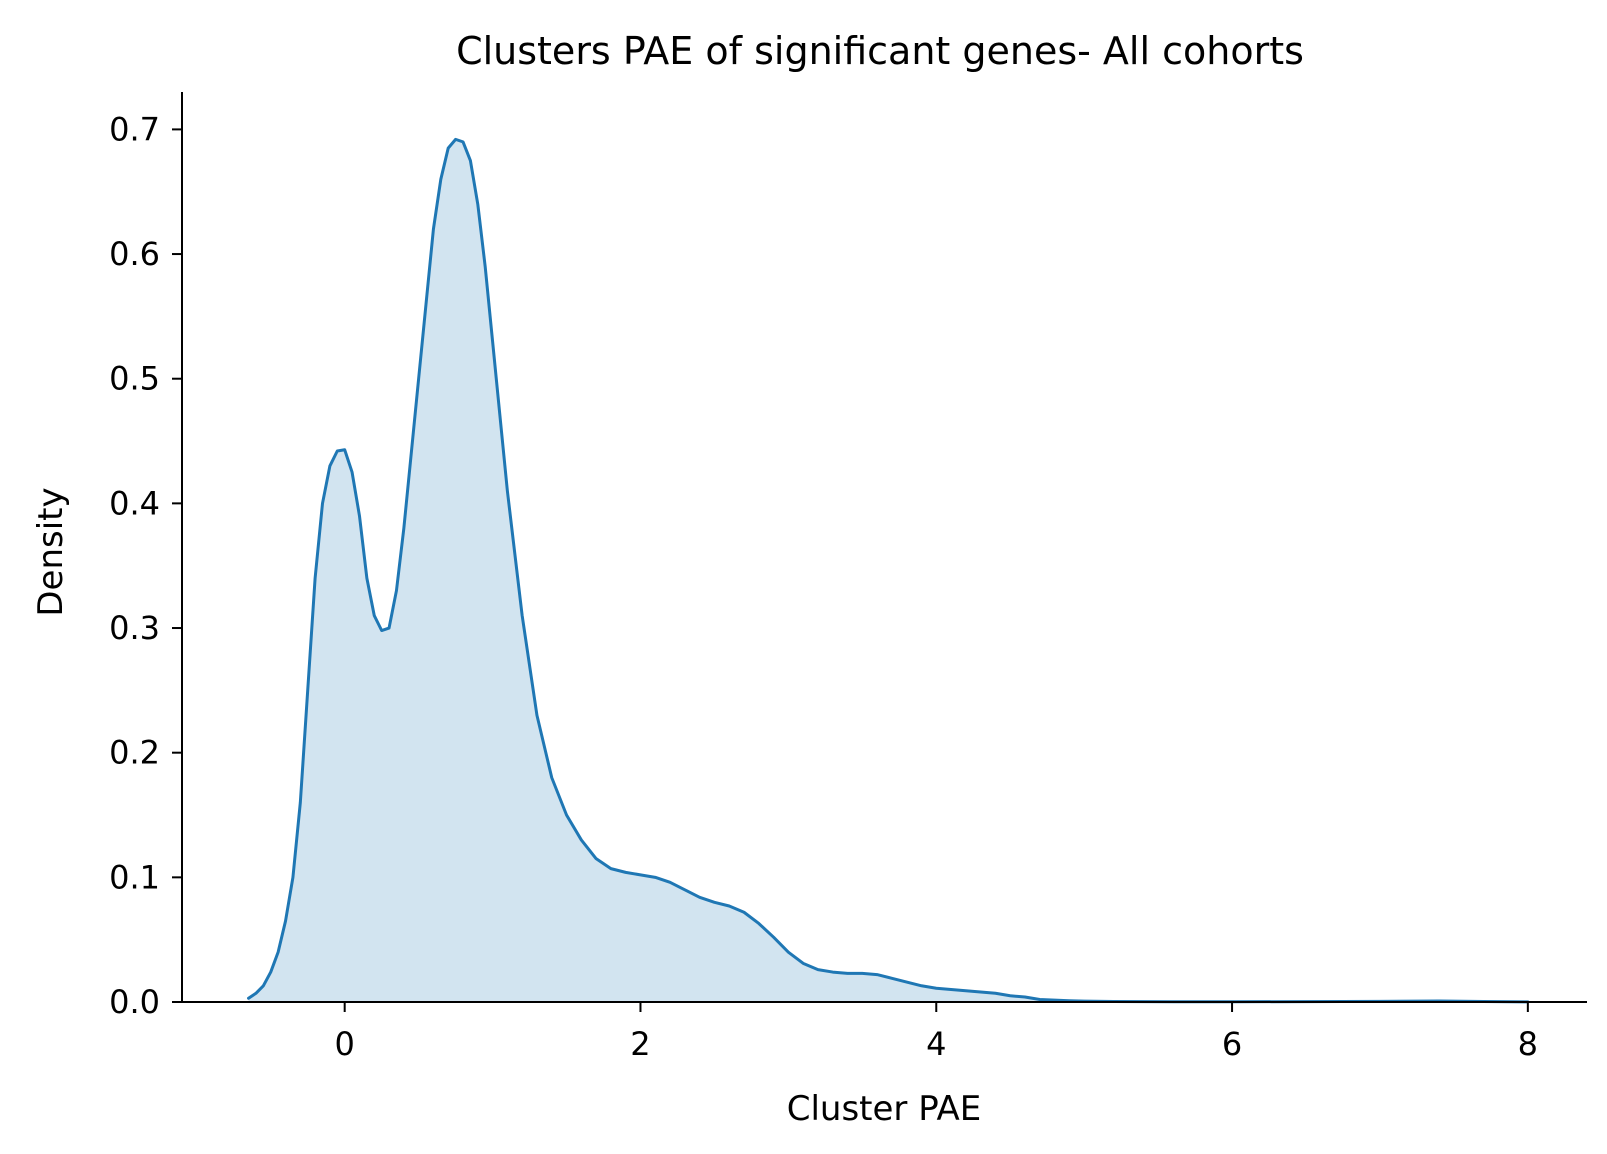 The image size is (1607, 1154). What do you see at coordinates (134, 753) in the screenshot?
I see `y-tick-label: 0.2` at bounding box center [134, 753].